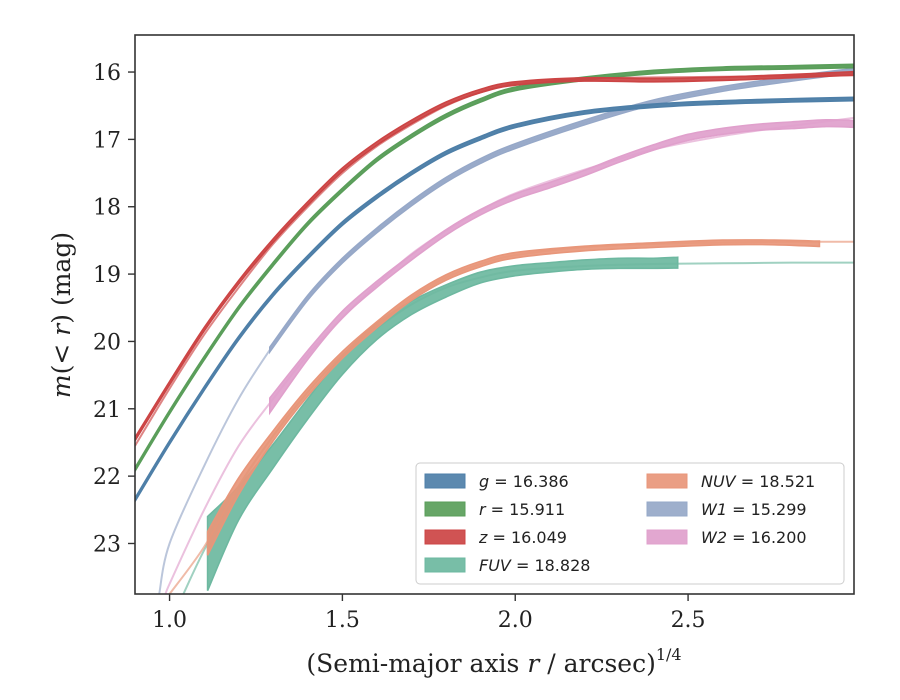  Describe the element at coordinates (754, 509) in the screenshot. I see `legend-label: W1 = 15.299` at that location.